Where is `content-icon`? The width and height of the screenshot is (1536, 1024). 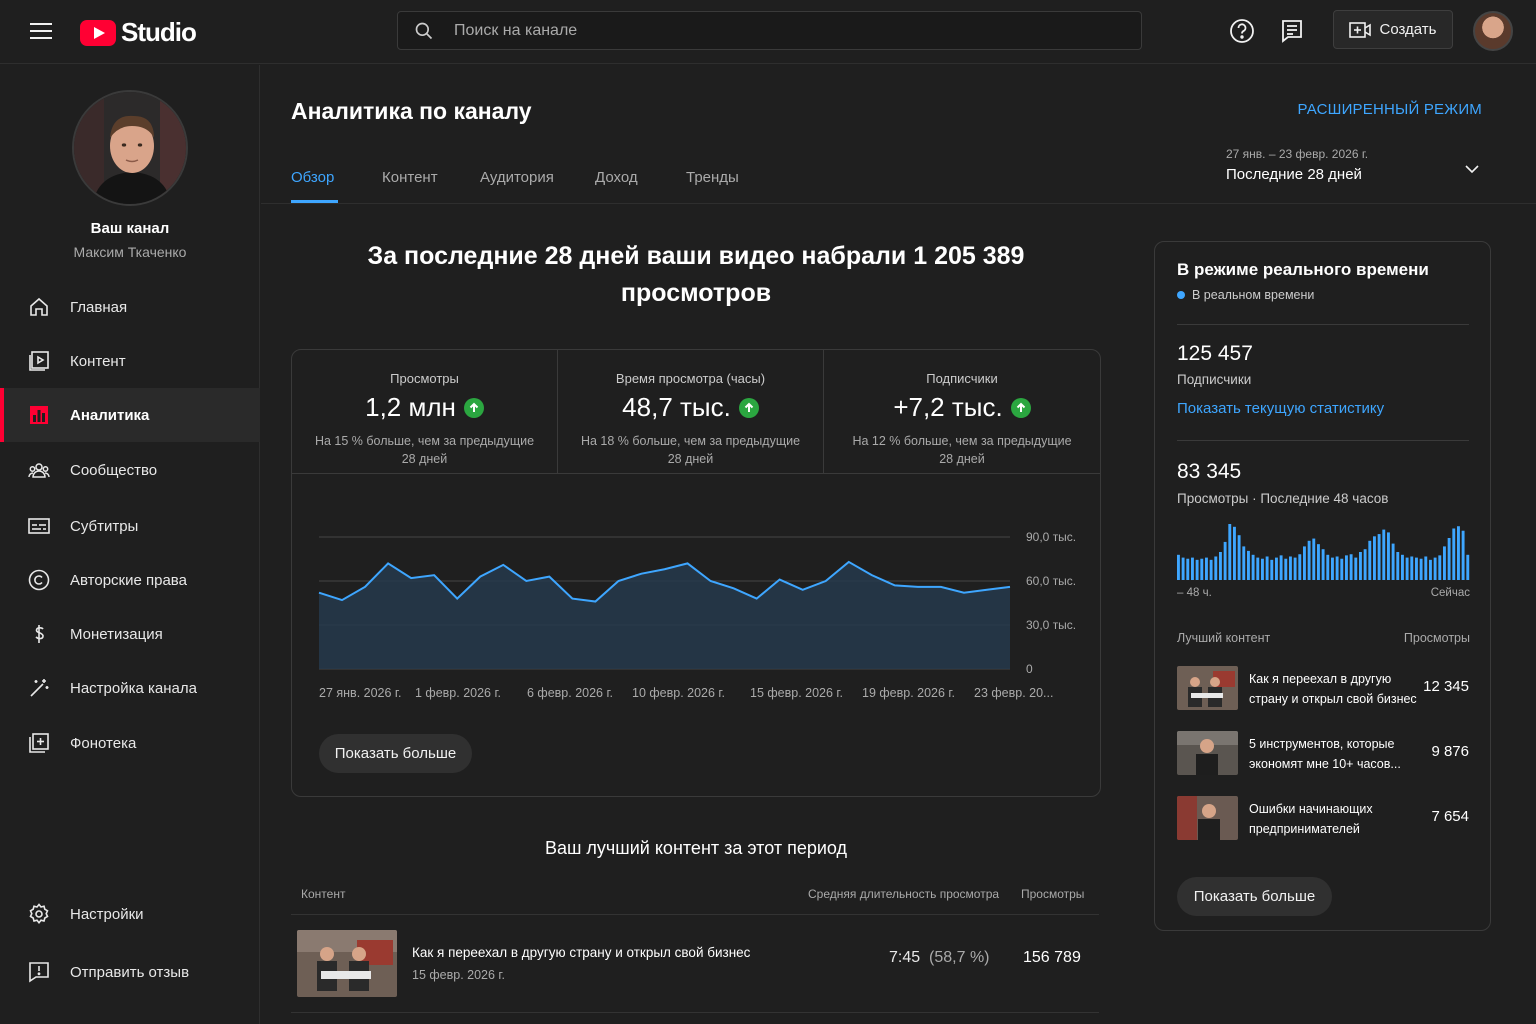
content-icon is located at coordinates (39, 361).